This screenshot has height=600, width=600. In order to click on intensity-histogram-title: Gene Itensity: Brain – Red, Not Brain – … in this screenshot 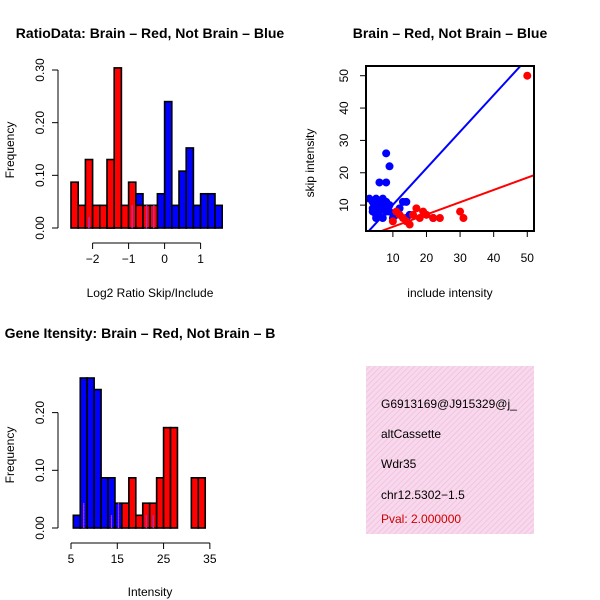, I will do `click(140, 333)`.